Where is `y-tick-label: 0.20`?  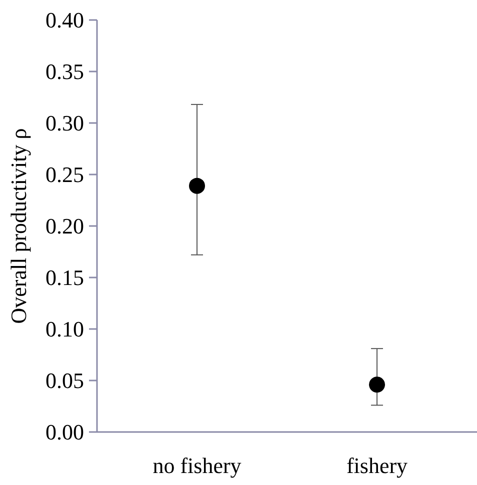 y-tick-label: 0.20 is located at coordinates (65, 226).